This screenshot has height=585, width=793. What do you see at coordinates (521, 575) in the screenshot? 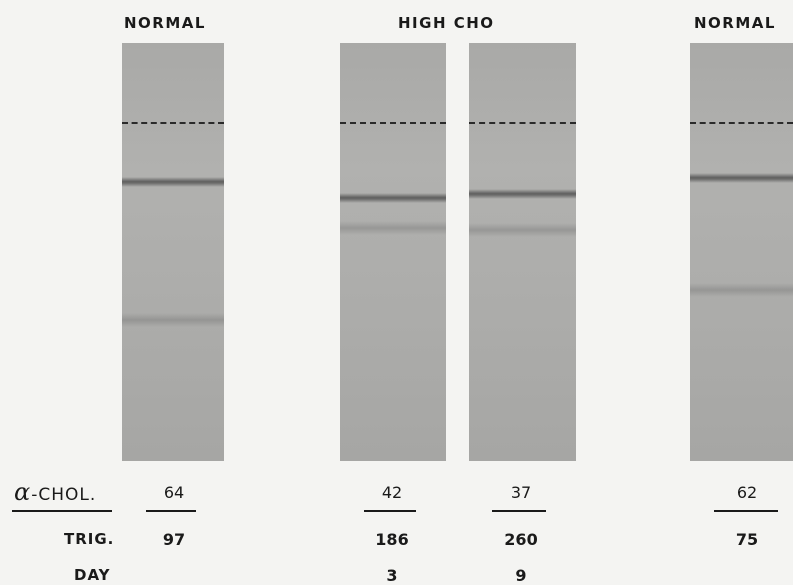
I see `day-value-3: 9` at bounding box center [521, 575].